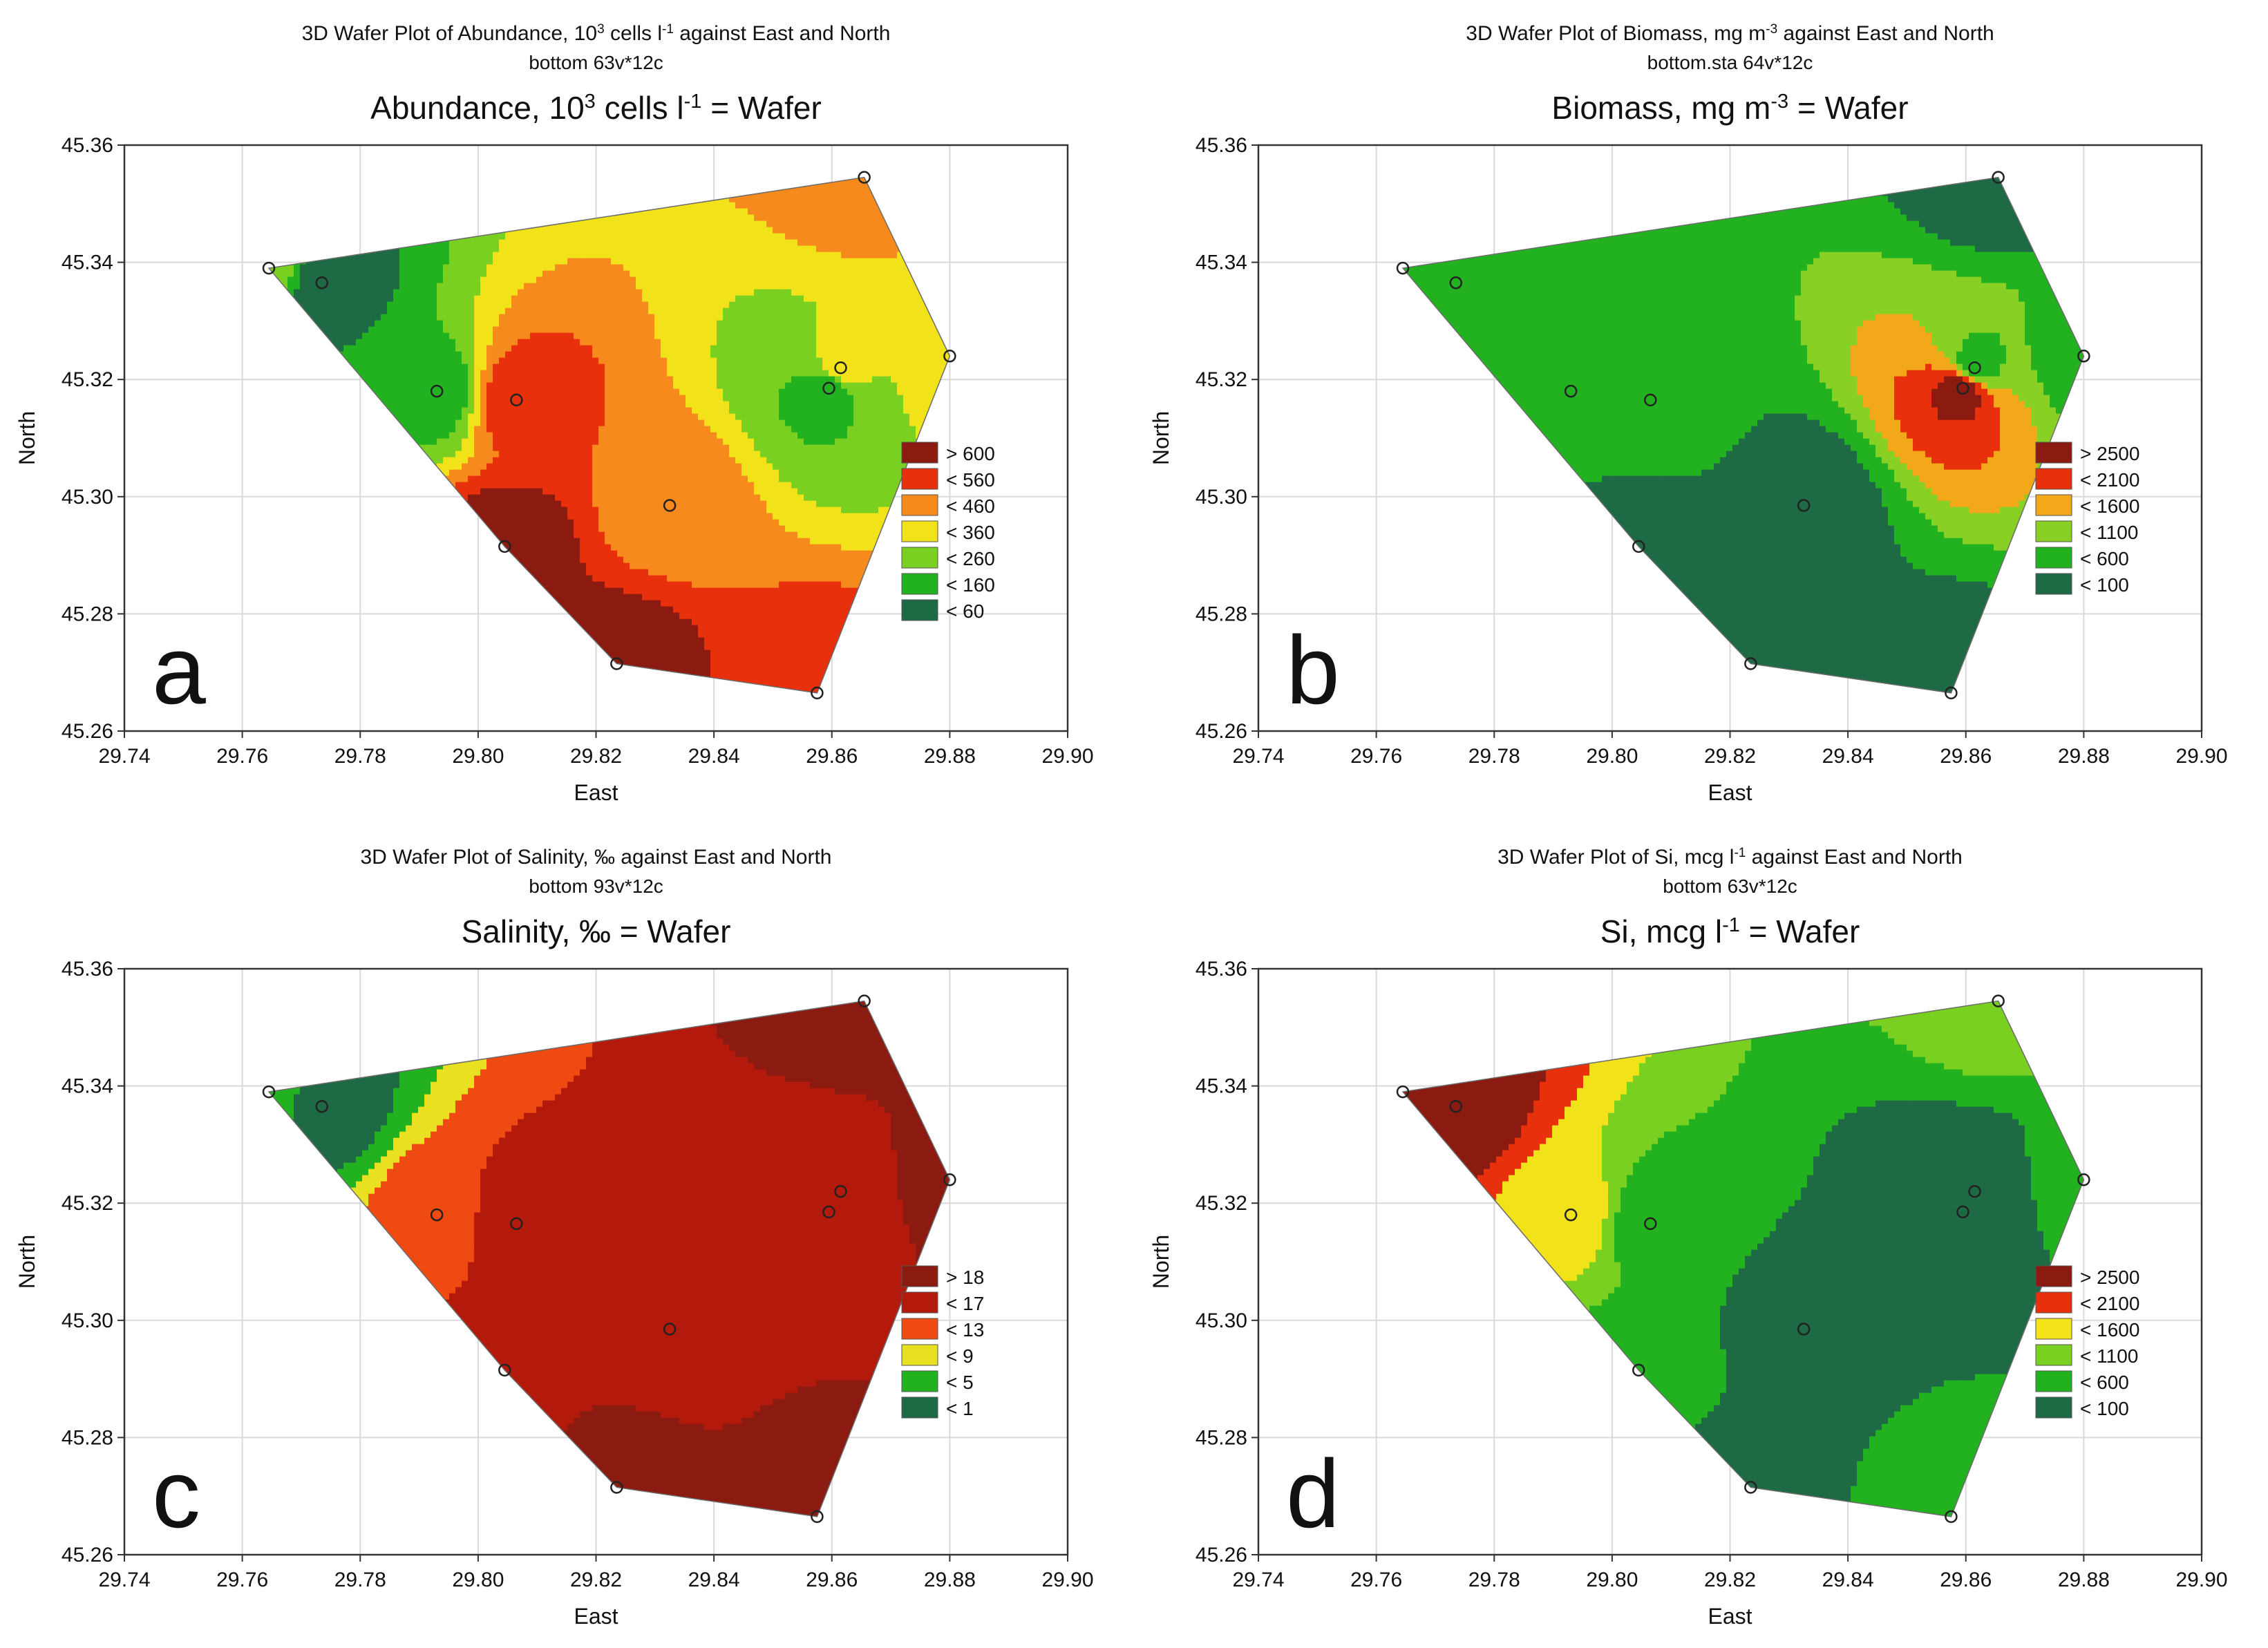 The image size is (2268, 1648). I want to click on legend-label: > 18, so click(965, 1277).